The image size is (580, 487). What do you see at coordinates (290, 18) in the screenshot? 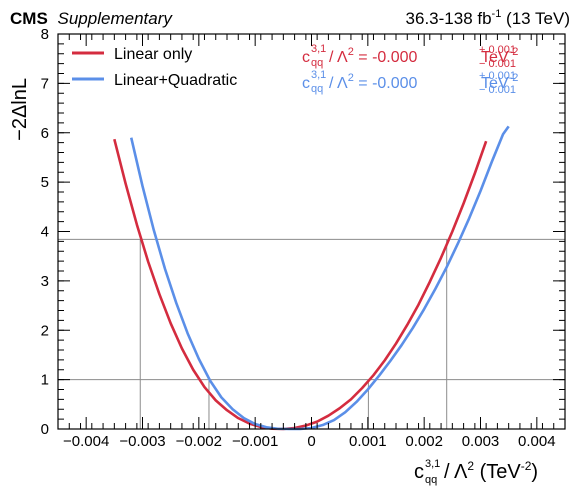
I see `chart-header: CMS Supplementary 36.3-138 fb-1 (13 TeV)` at bounding box center [290, 18].